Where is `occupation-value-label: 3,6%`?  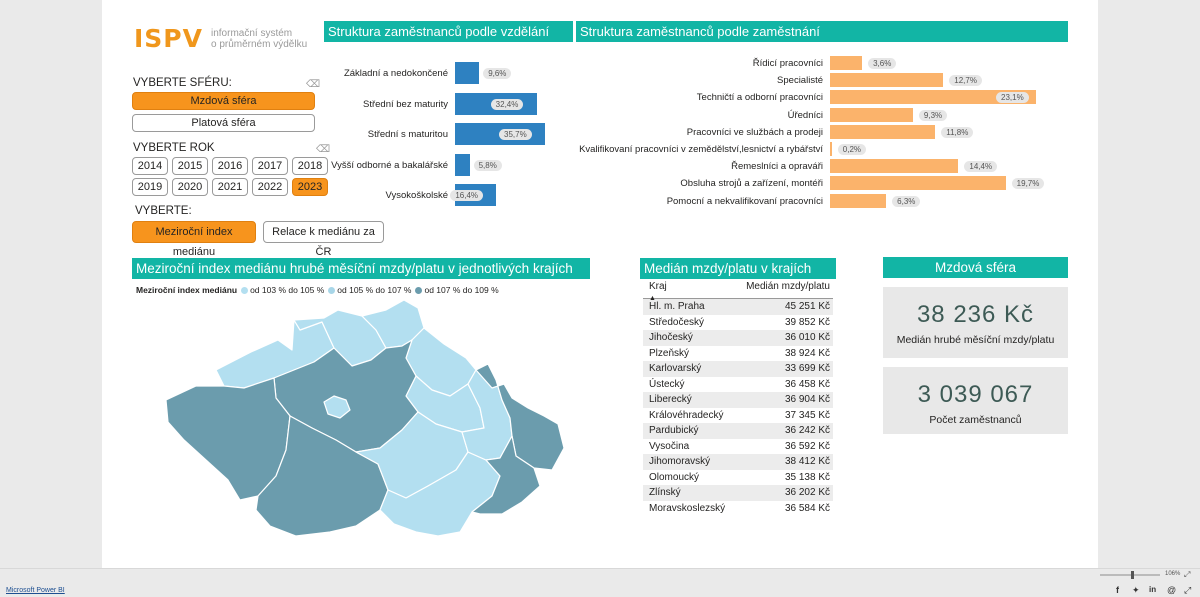
occupation-value-label: 3,6% is located at coordinates (882, 63).